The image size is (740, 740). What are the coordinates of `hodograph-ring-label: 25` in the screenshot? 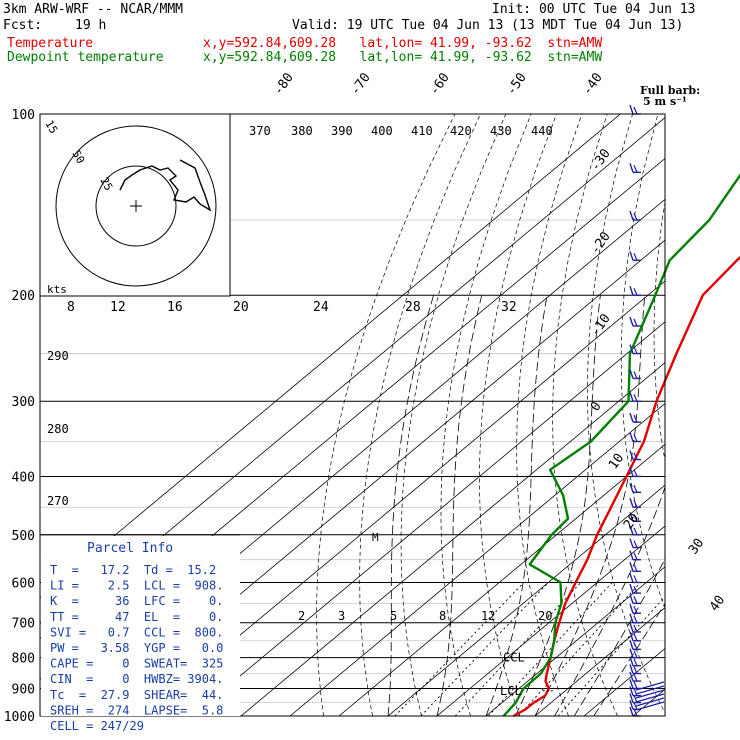 It's located at (106, 184).